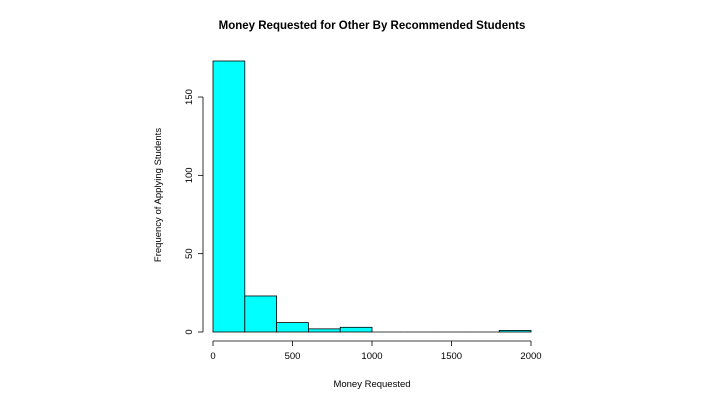 Image resolution: width=720 pixels, height=405 pixels. What do you see at coordinates (189, 253) in the screenshot?
I see `y-tick-label: 50` at bounding box center [189, 253].